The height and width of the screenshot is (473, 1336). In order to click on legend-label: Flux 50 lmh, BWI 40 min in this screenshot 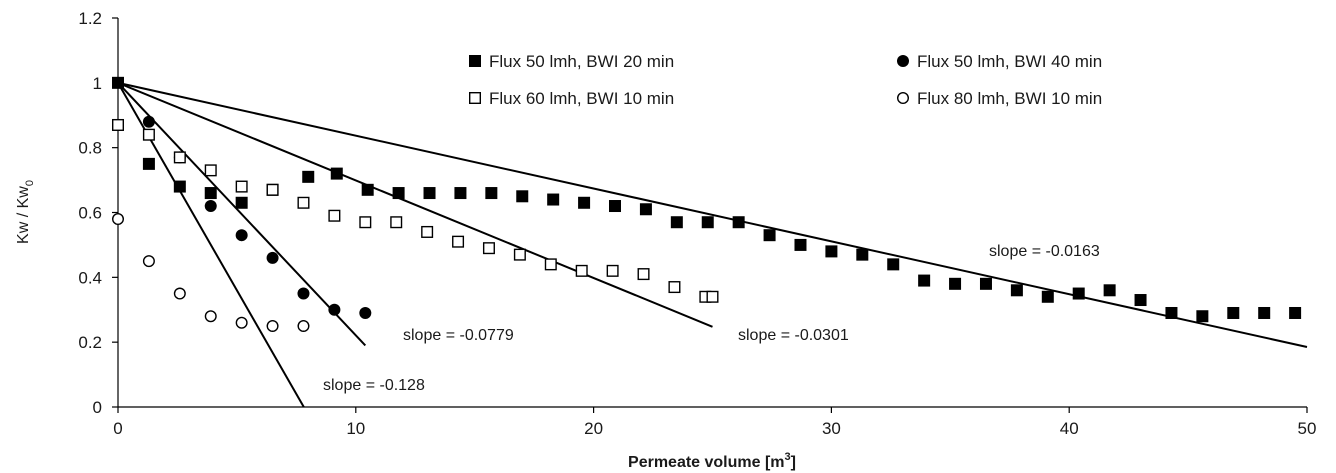, I will do `click(1009, 61)`.